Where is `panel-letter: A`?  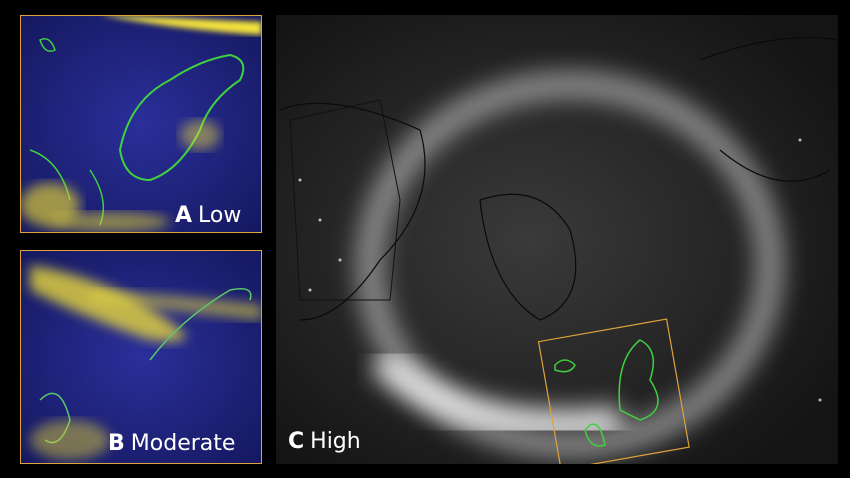
panel-letter: A is located at coordinates (183, 215).